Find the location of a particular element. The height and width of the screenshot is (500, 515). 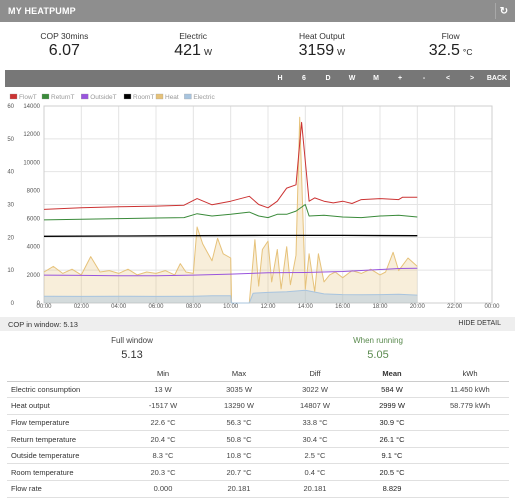

series-returnt-line is located at coordinates (230, 212).